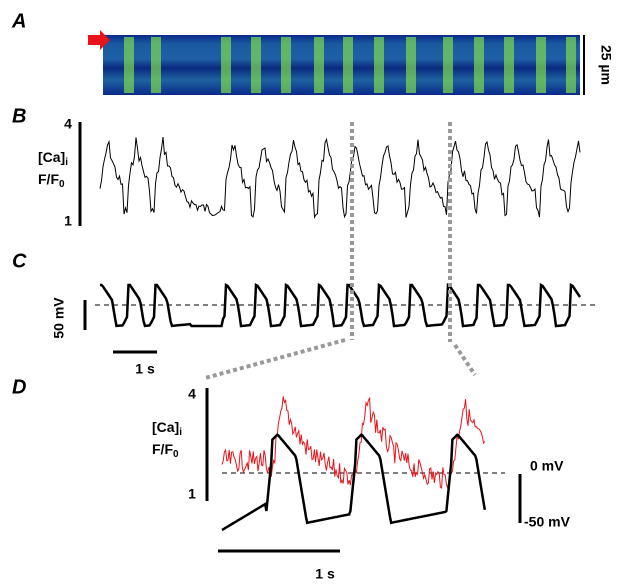  I want to click on panel-label: A, so click(18, 21).